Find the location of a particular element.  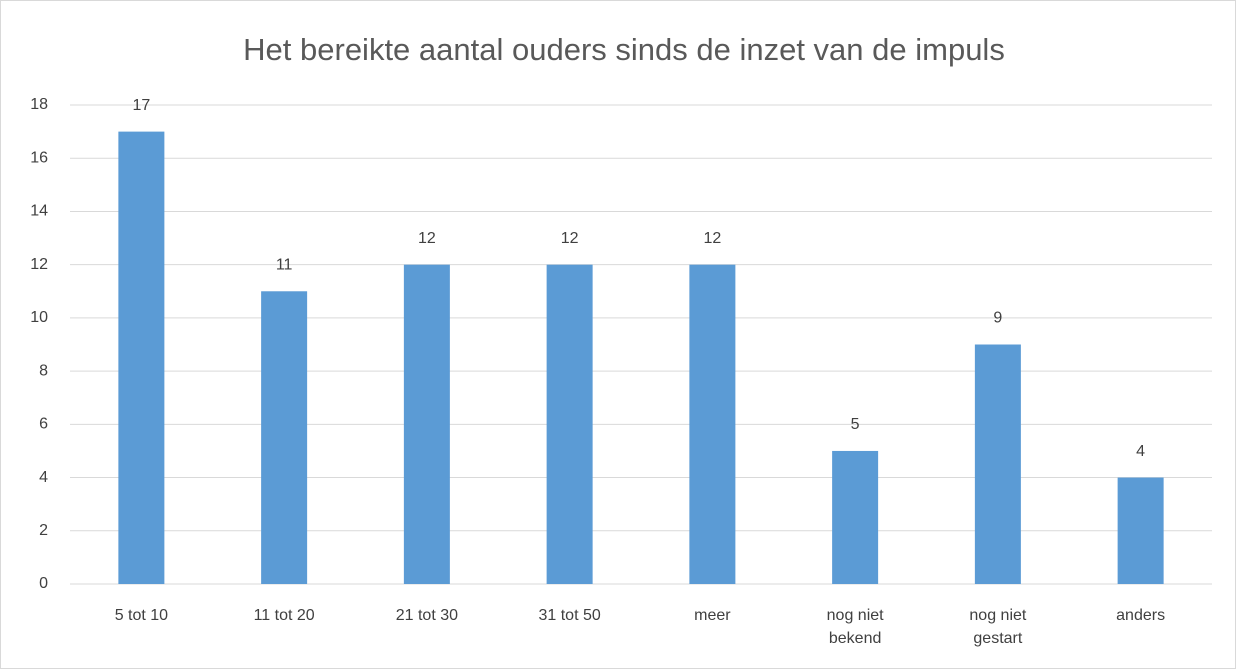

data-label: 4 is located at coordinates (1140, 451).